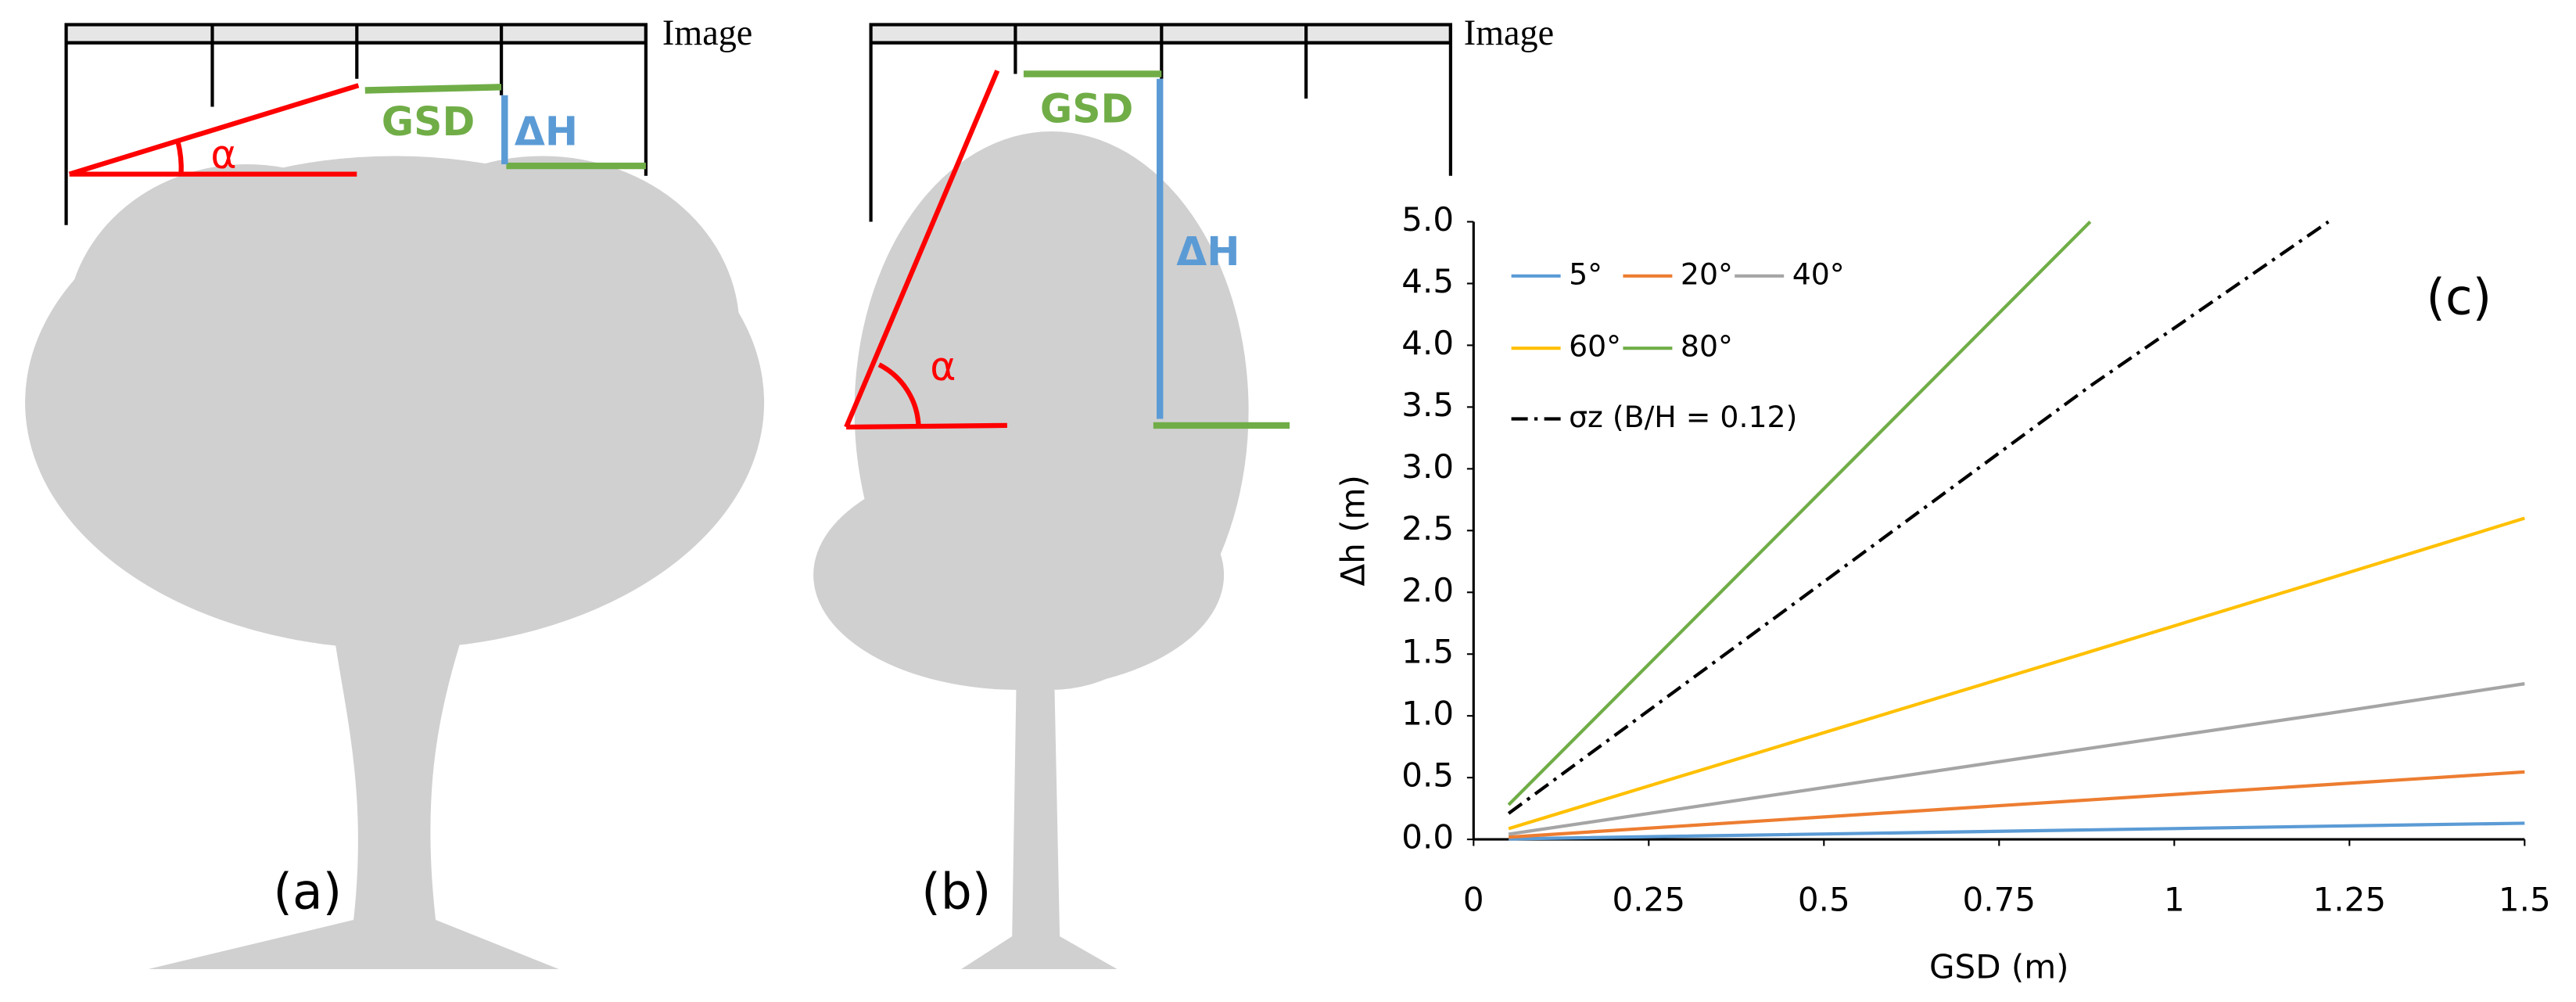 The width and height of the screenshot is (2576, 1002). I want to click on geometry-a, so click(357, 130).